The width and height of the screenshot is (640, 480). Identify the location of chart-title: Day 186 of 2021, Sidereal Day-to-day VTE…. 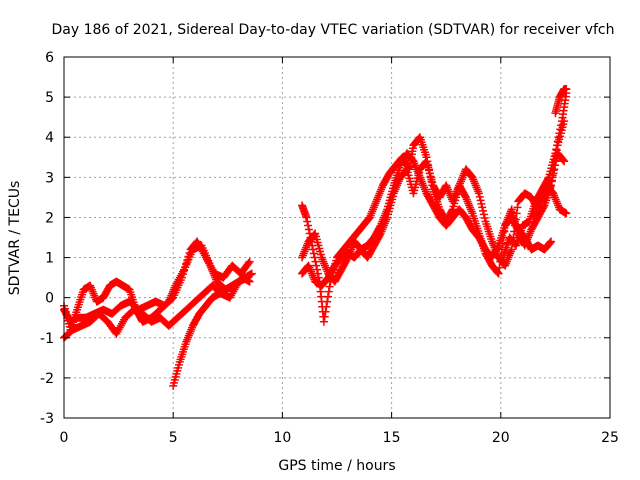
(332, 30).